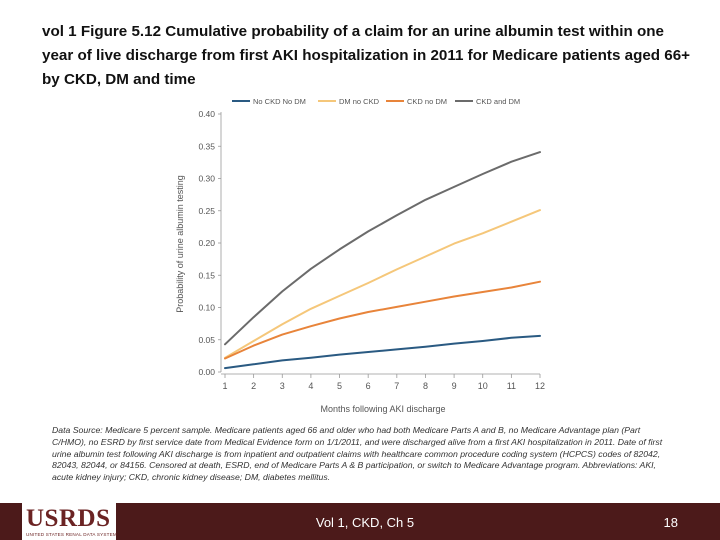  What do you see at coordinates (454, 386) in the screenshot?
I see `x-tick-label: 9` at bounding box center [454, 386].